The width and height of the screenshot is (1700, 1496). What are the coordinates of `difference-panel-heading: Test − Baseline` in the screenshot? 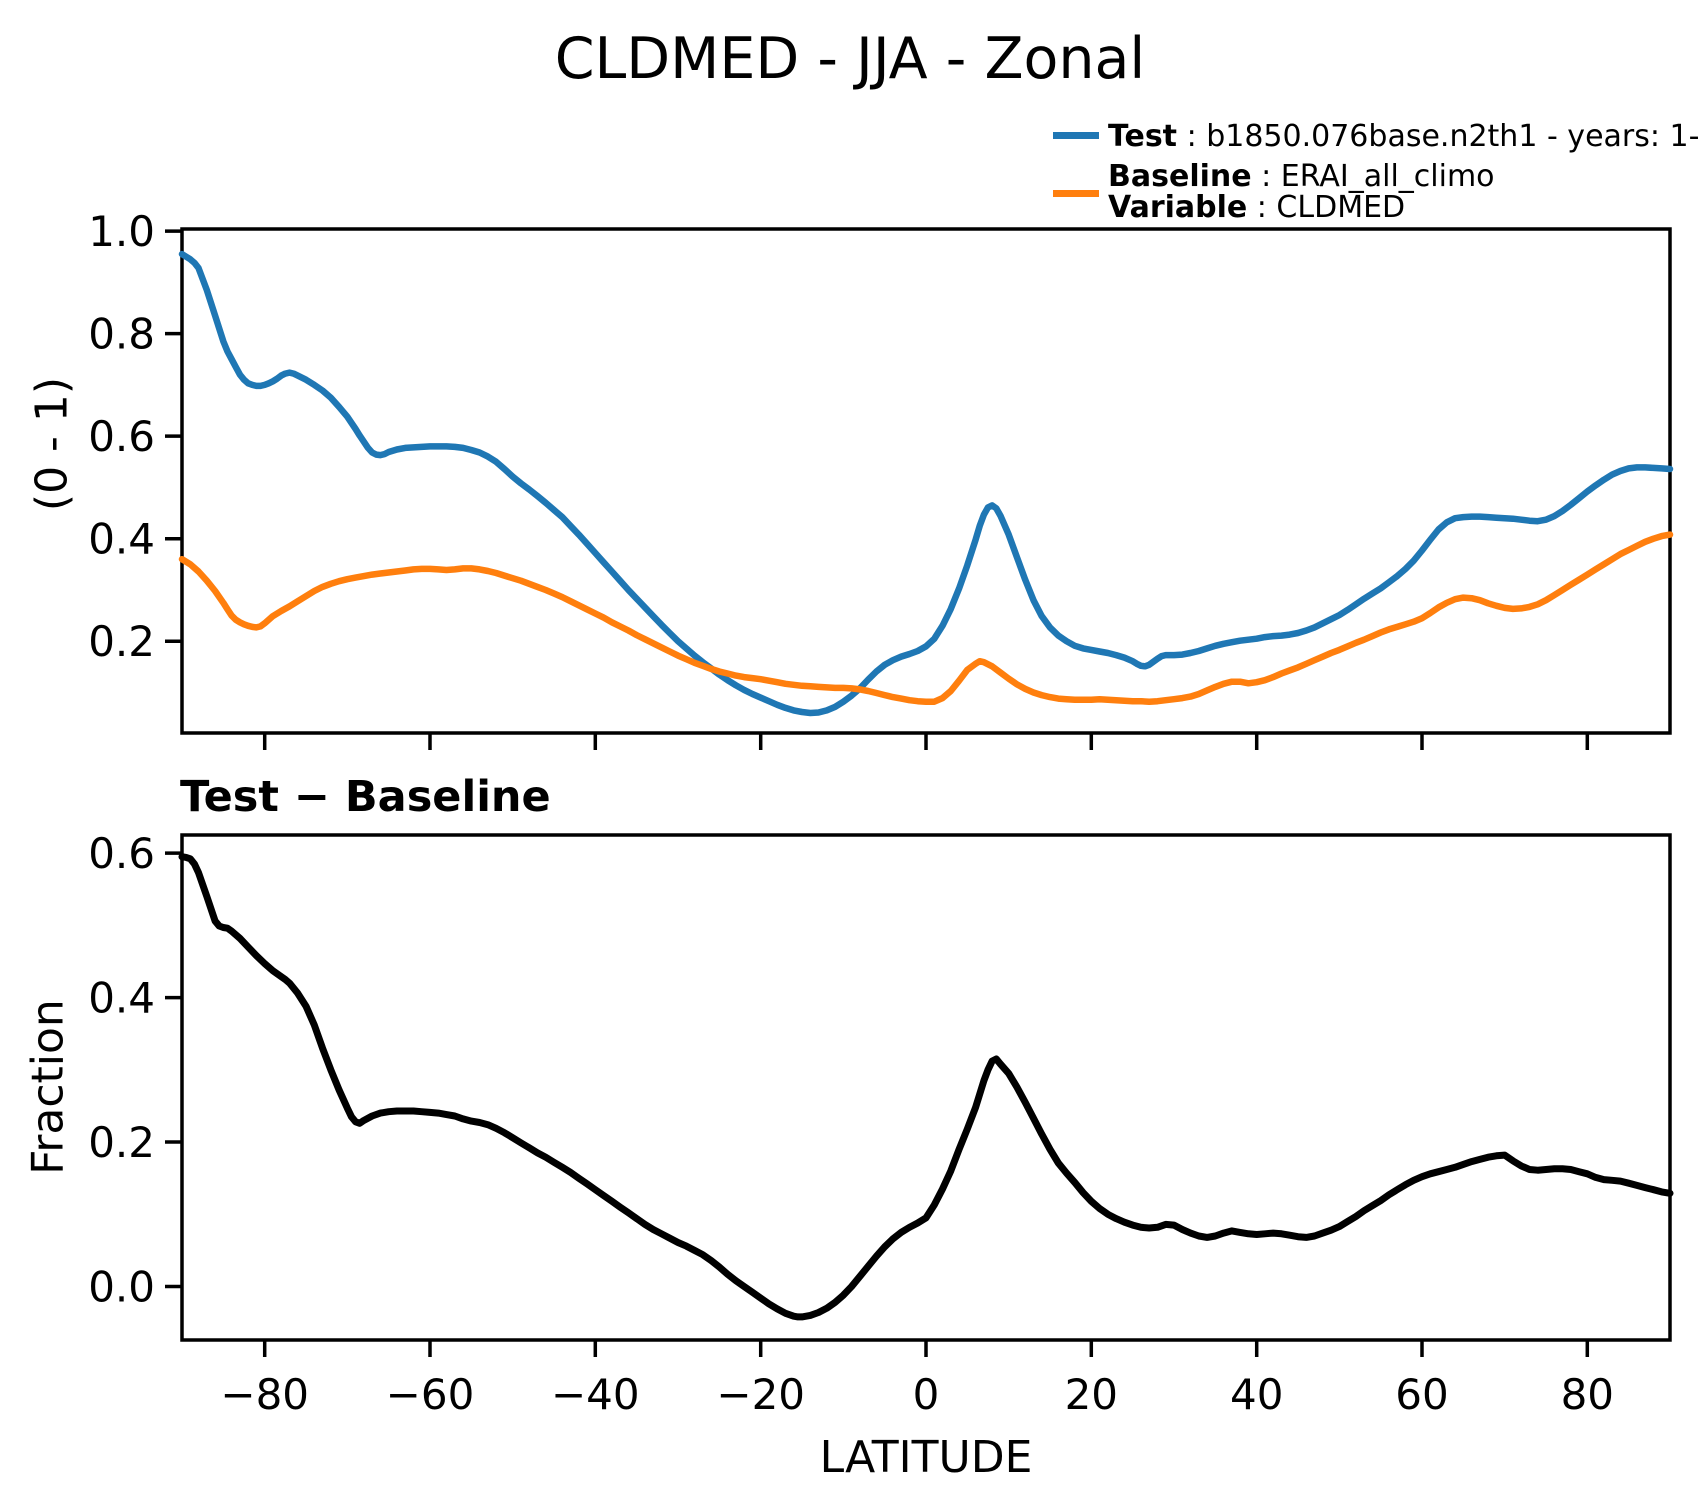 It's located at (365, 797).